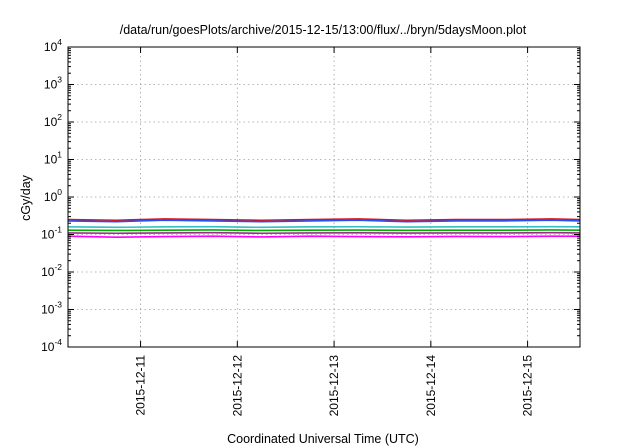 The height and width of the screenshot is (448, 640). I want to click on y-tick-exponent: 2, so click(59, 117).